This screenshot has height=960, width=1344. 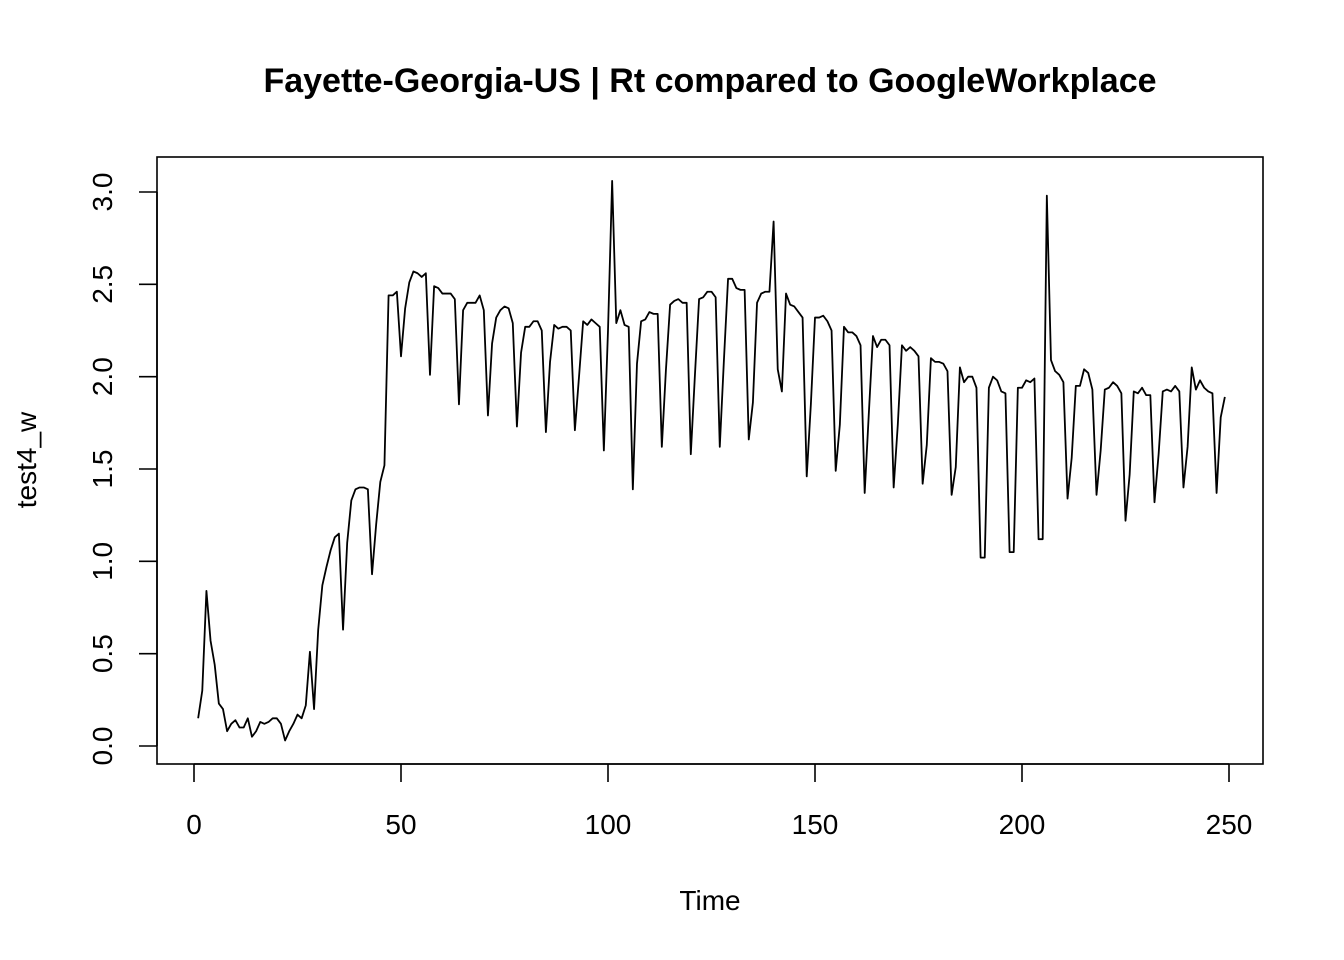 I want to click on x-tick-label: 200, so click(x=1022, y=824).